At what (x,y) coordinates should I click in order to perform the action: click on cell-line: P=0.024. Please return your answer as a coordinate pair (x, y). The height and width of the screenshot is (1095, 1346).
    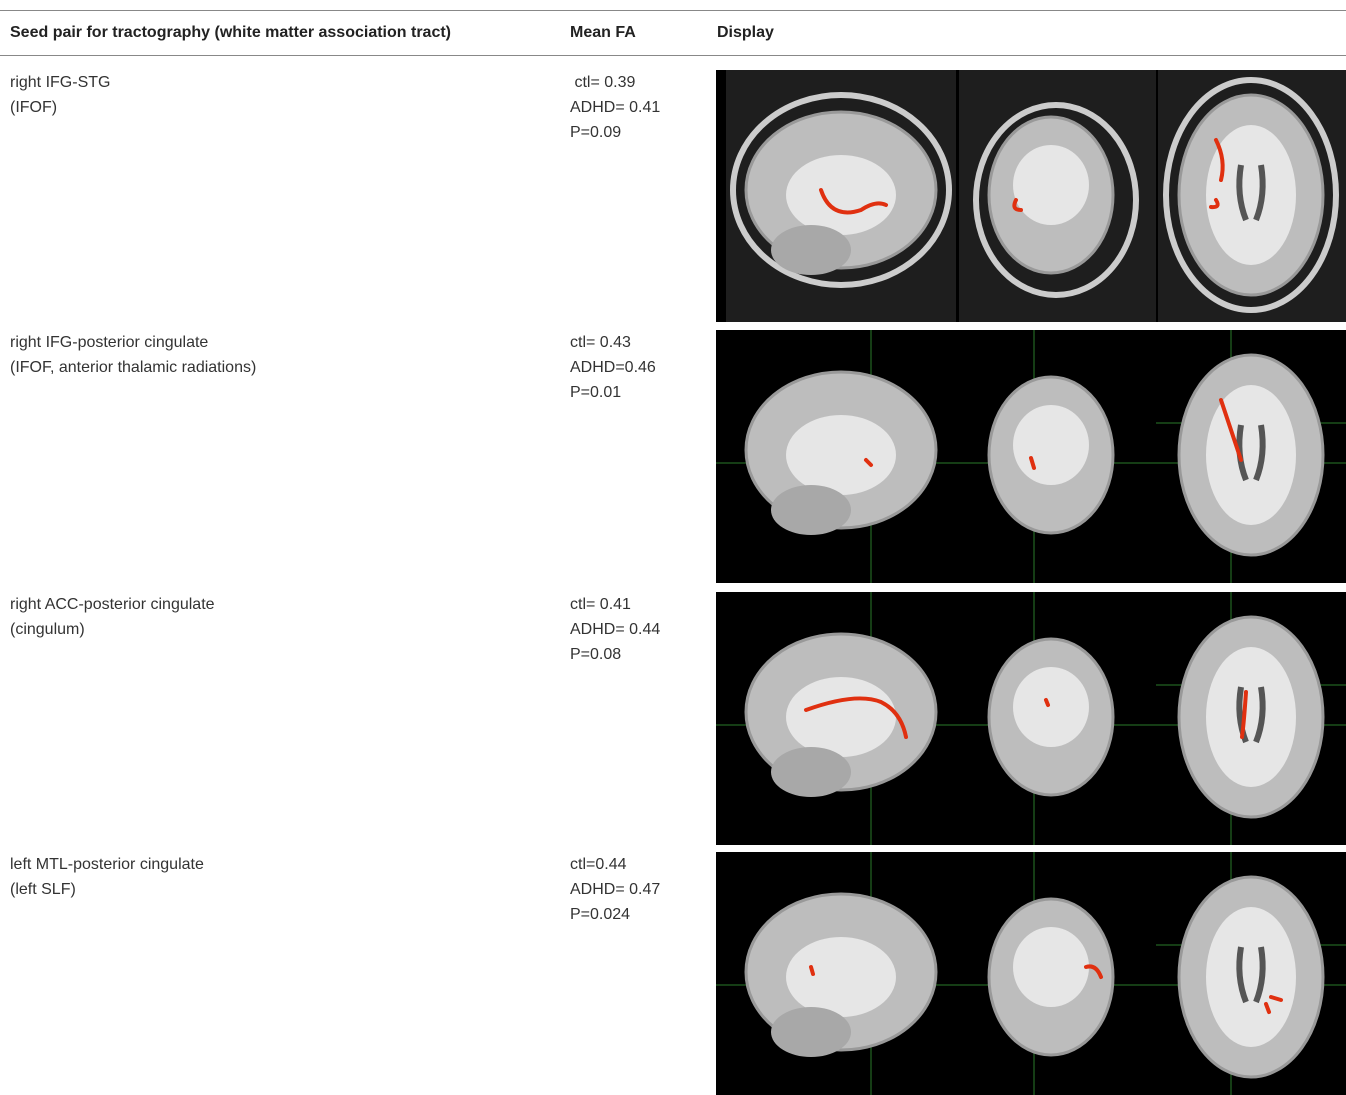
    Looking at the image, I should click on (600, 914).